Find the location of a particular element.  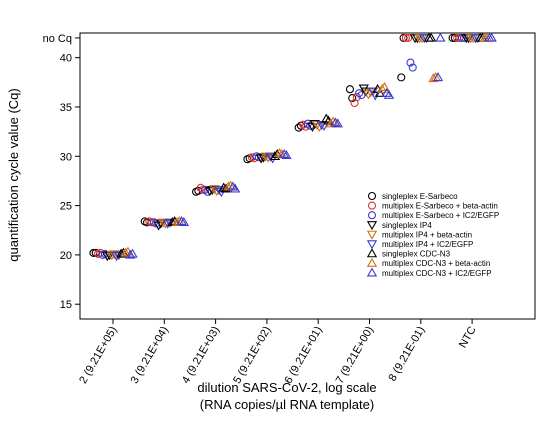

legend-label: multiplex IP4 + beta-actin is located at coordinates (427, 234).